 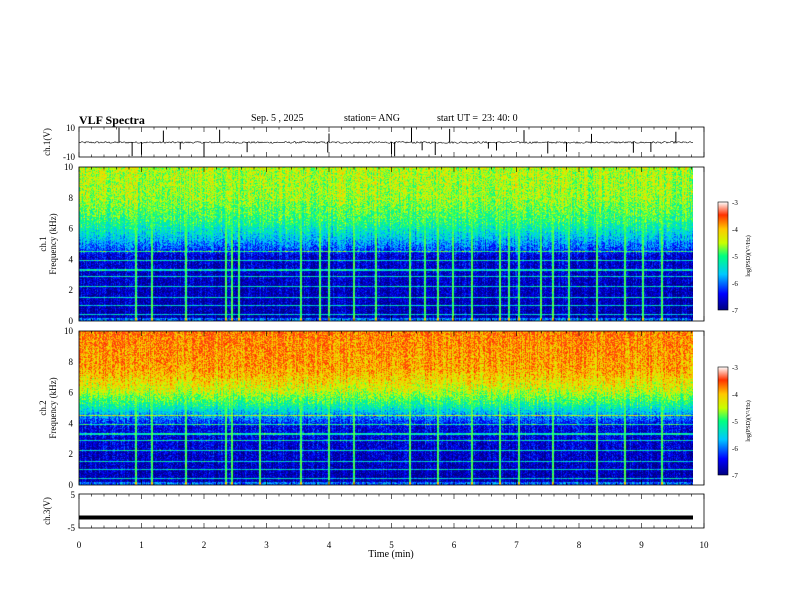 I want to click on ch2-freq-tick-6: 6, so click(x=71, y=393).